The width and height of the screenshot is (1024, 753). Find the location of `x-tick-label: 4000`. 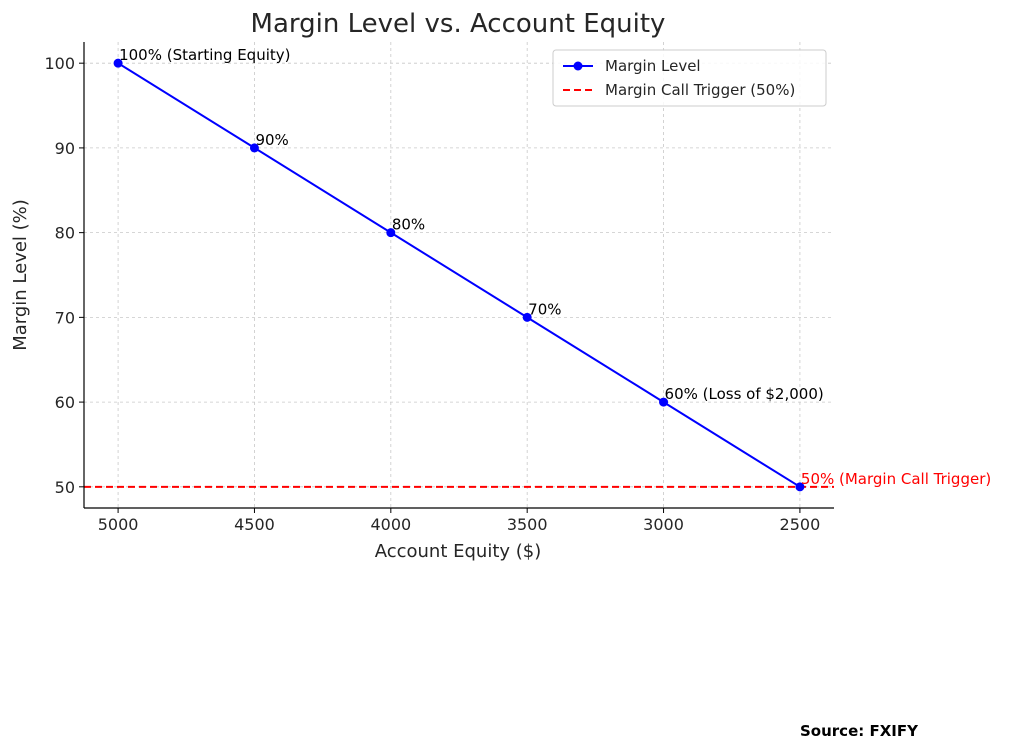

x-tick-label: 4000 is located at coordinates (390, 524).